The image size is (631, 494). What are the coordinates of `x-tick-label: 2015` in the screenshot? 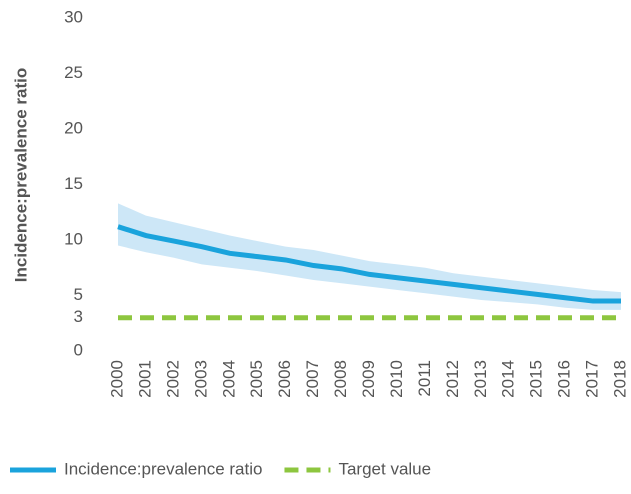 It's located at (536, 379).